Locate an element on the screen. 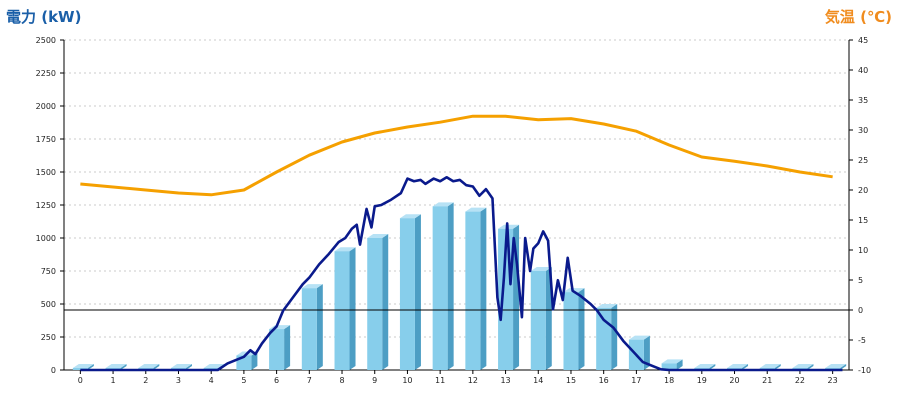 This screenshot has height=404, width=900. x-tick-label: 15 is located at coordinates (571, 380).